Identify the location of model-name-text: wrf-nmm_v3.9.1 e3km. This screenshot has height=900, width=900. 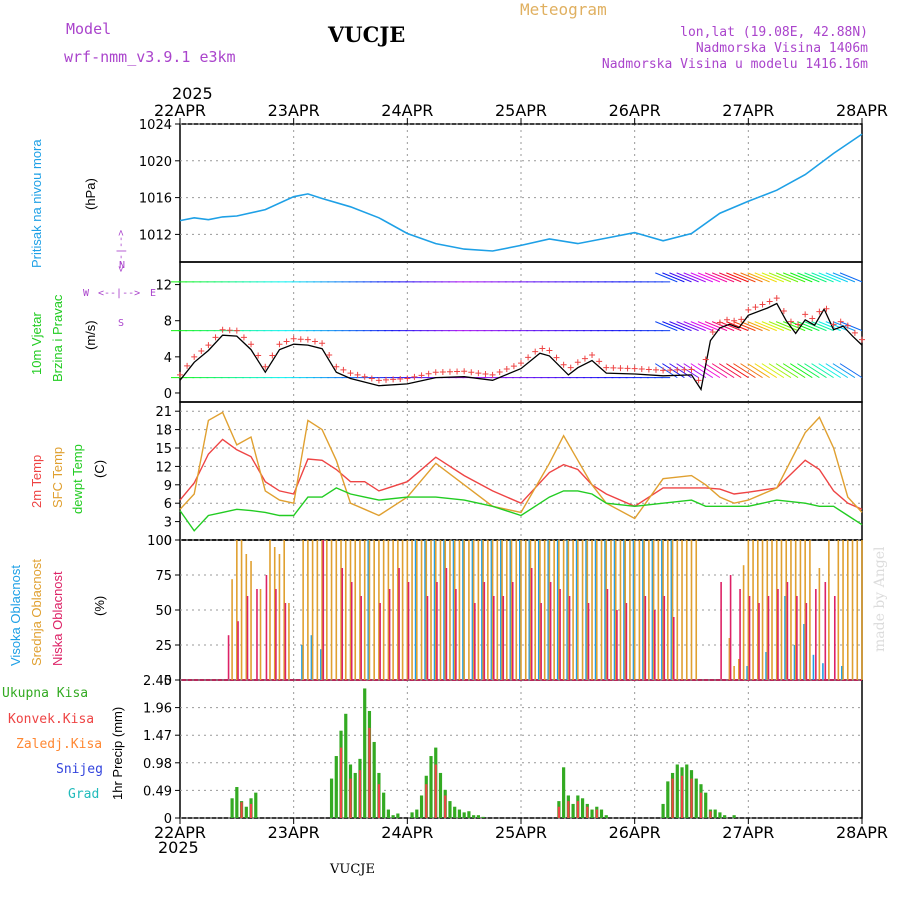
(150, 57).